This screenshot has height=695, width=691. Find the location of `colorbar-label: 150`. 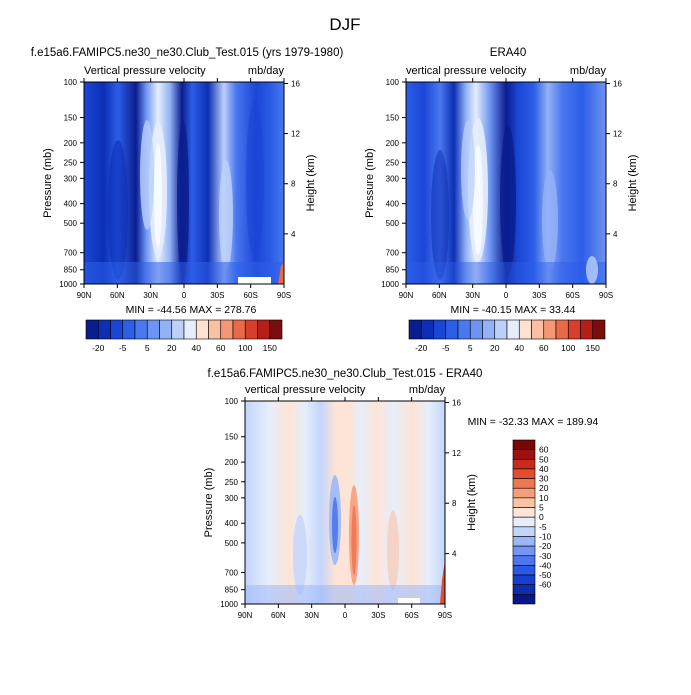

colorbar-label: 150 is located at coordinates (593, 348).